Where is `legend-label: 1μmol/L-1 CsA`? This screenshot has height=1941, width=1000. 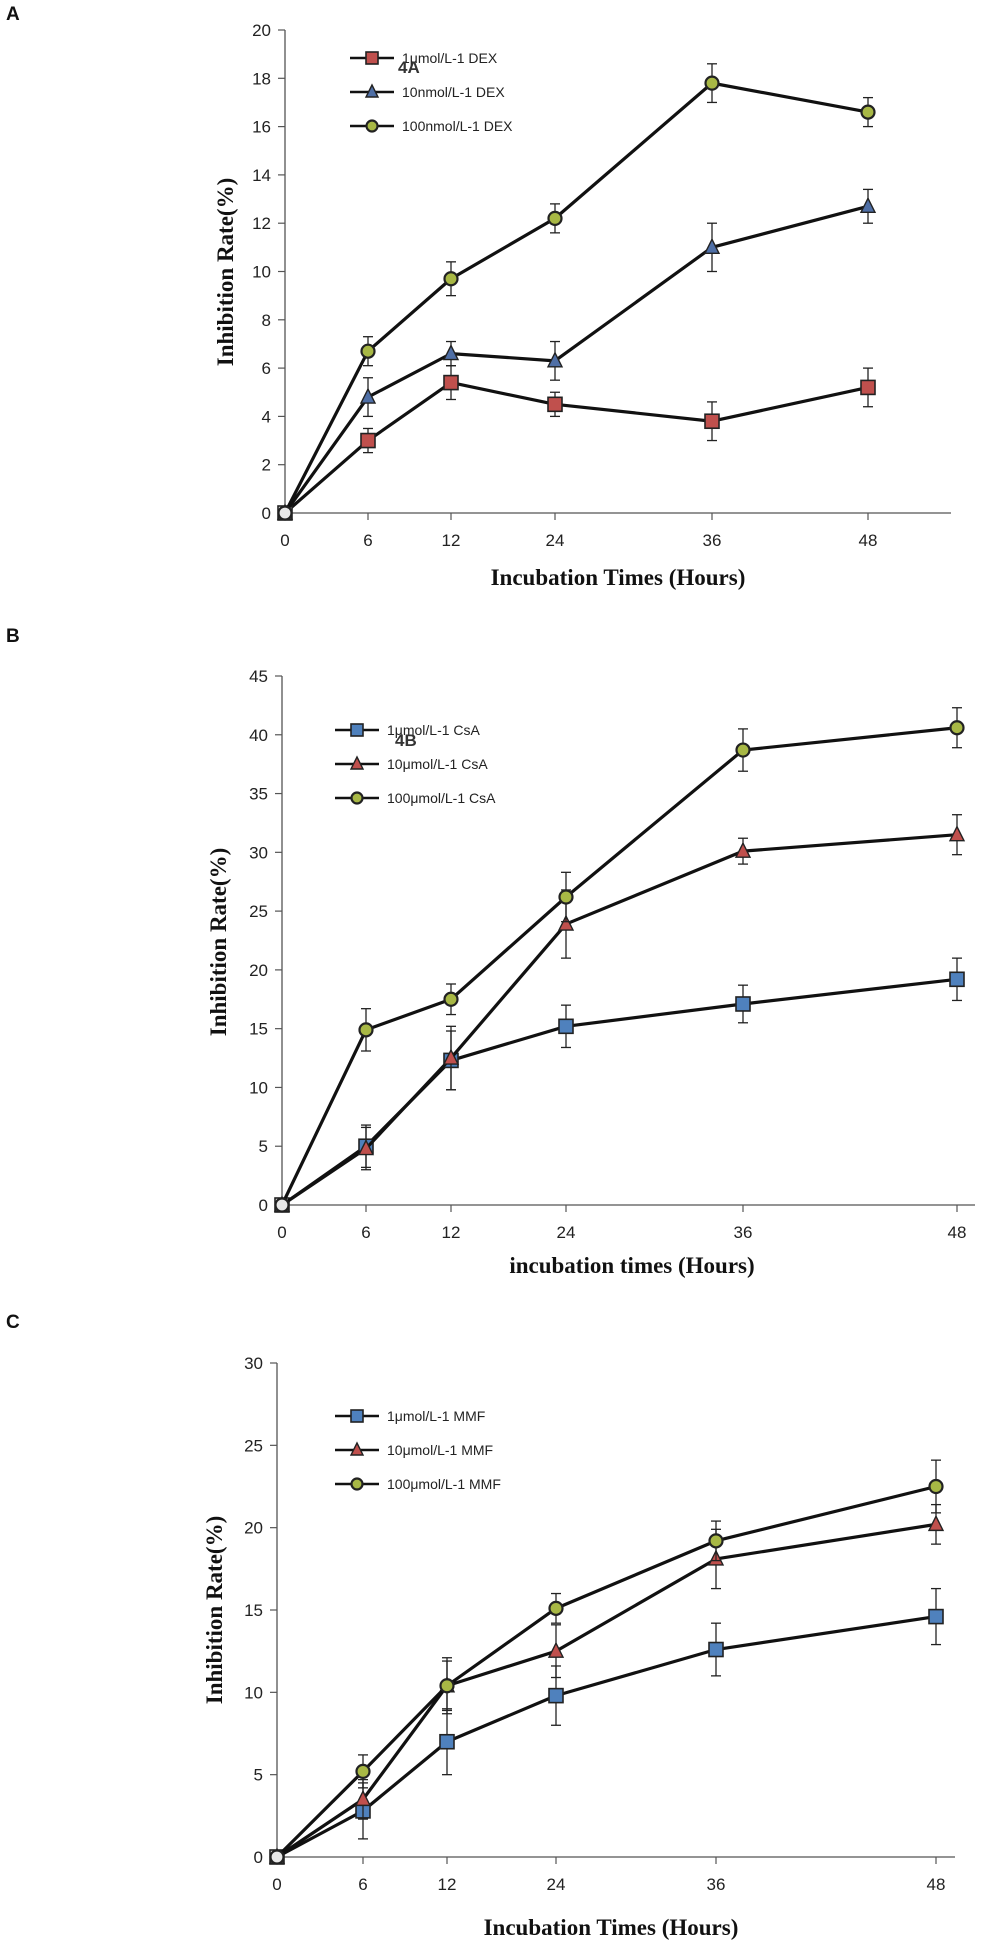
legend-label: 1μmol/L-1 CsA is located at coordinates (434, 730).